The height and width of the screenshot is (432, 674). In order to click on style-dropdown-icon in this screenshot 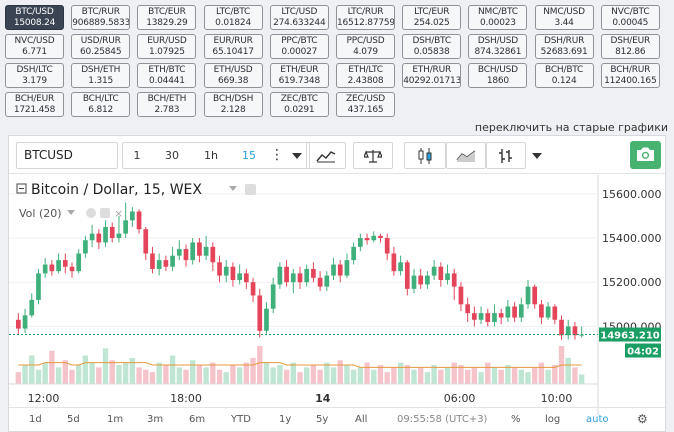, I will do `click(537, 155)`.